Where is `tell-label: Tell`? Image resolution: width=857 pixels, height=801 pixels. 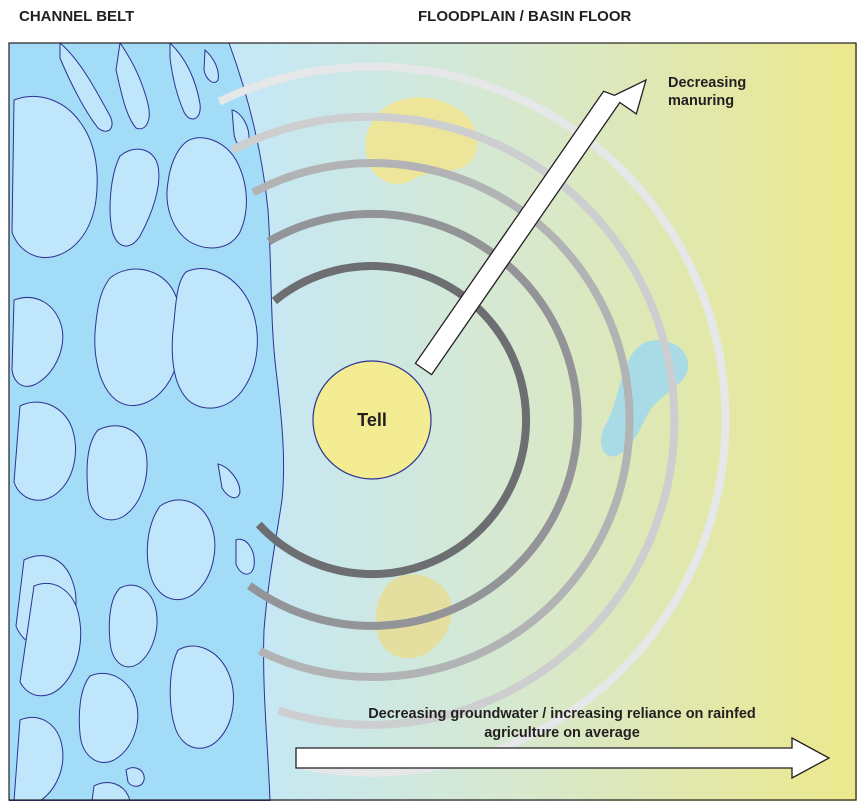 tell-label: Tell is located at coordinates (372, 420).